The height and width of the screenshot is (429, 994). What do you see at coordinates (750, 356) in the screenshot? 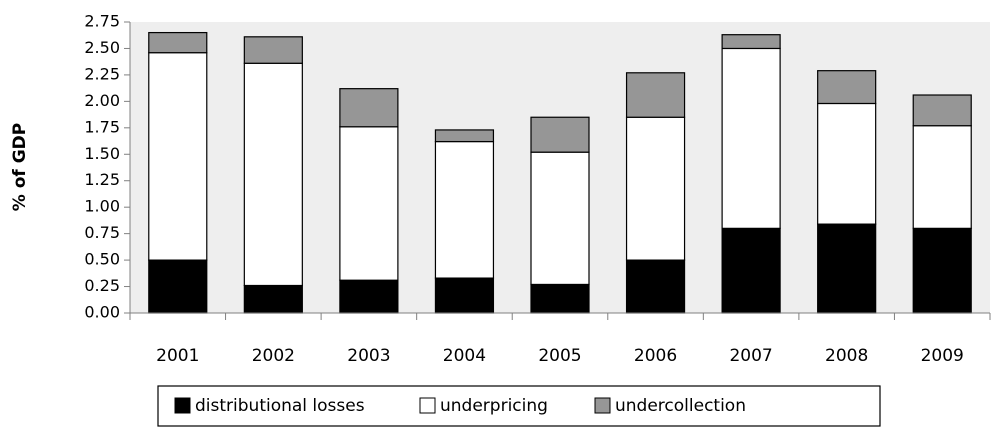
I see `x-tick-label: 2007` at bounding box center [750, 356].